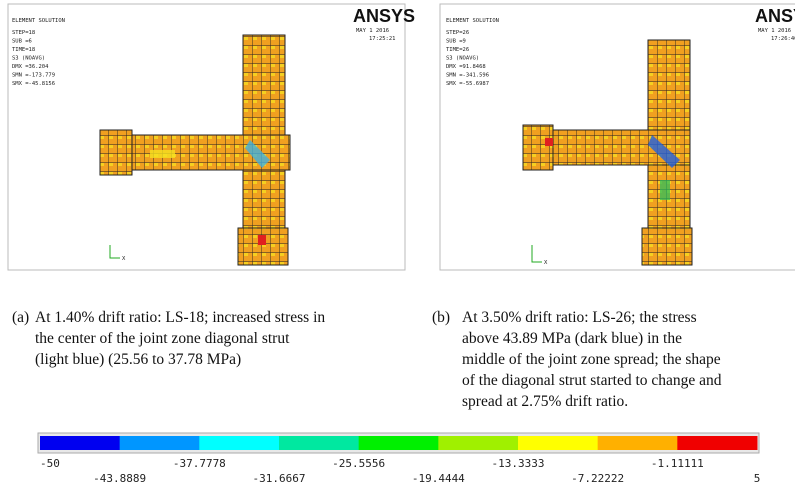 The height and width of the screenshot is (487, 795). What do you see at coordinates (22, 42) in the screenshot?
I see `panel-info: SUB =6` at bounding box center [22, 42].